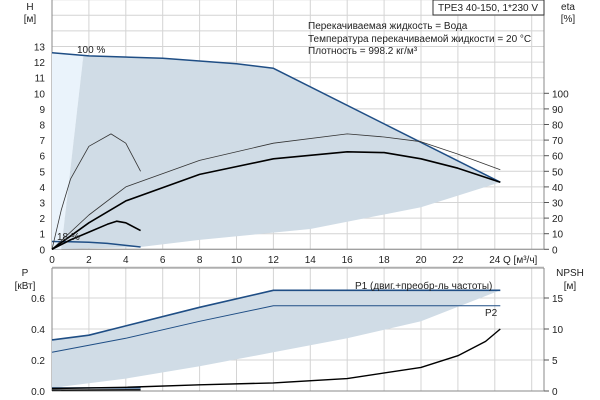  Describe the element at coordinates (558, 204) in the screenshot. I see `eta-tick-label: 30` at that location.